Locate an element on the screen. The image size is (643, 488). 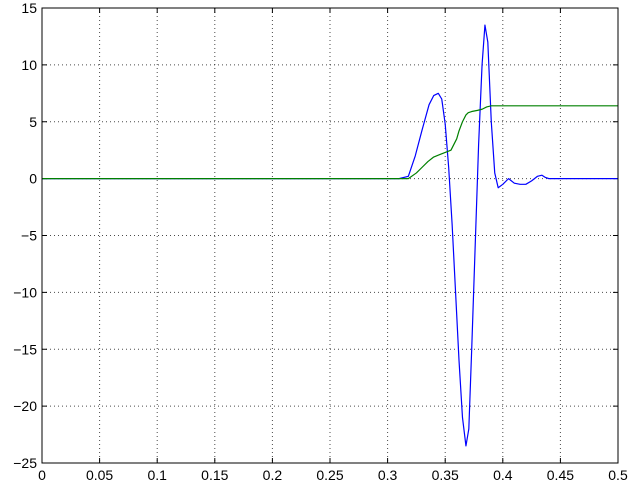
y-tick-label: 10 is located at coordinates (29, 65).